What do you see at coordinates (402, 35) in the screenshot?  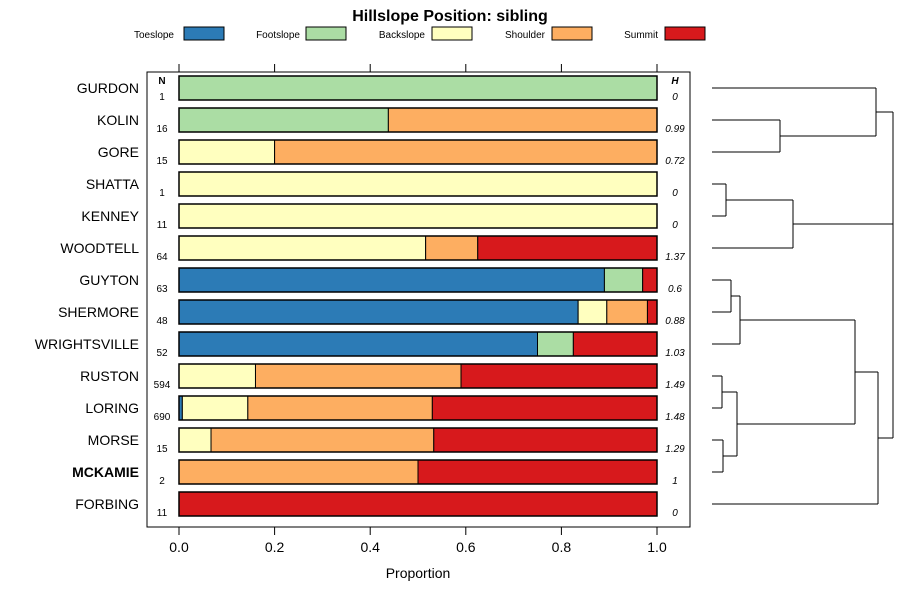 I see `legend-label-backslope: Backslope` at bounding box center [402, 35].